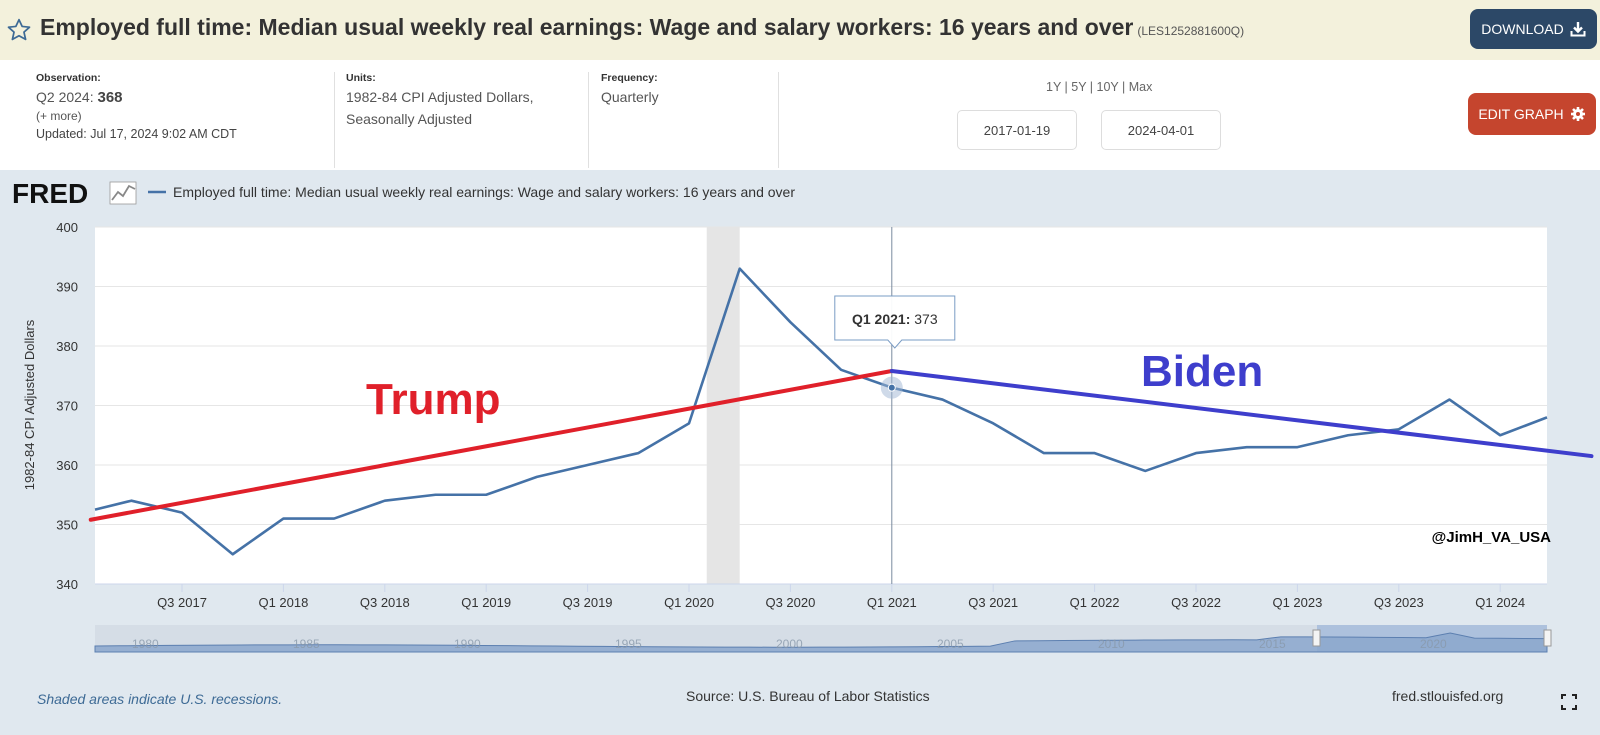 This screenshot has height=735, width=1600. I want to click on navigator-year-label: 2010, so click(1111, 644).